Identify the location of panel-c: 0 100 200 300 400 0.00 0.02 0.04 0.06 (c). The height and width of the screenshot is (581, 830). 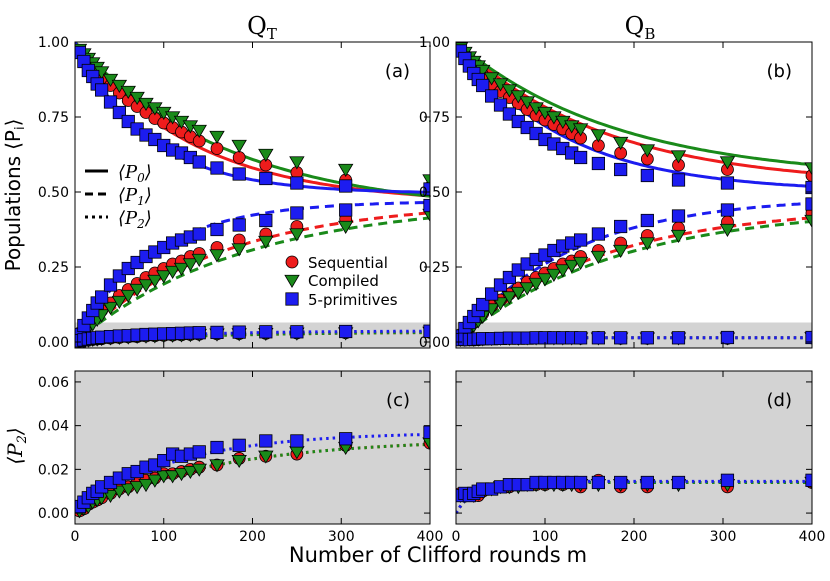
(240, 457).